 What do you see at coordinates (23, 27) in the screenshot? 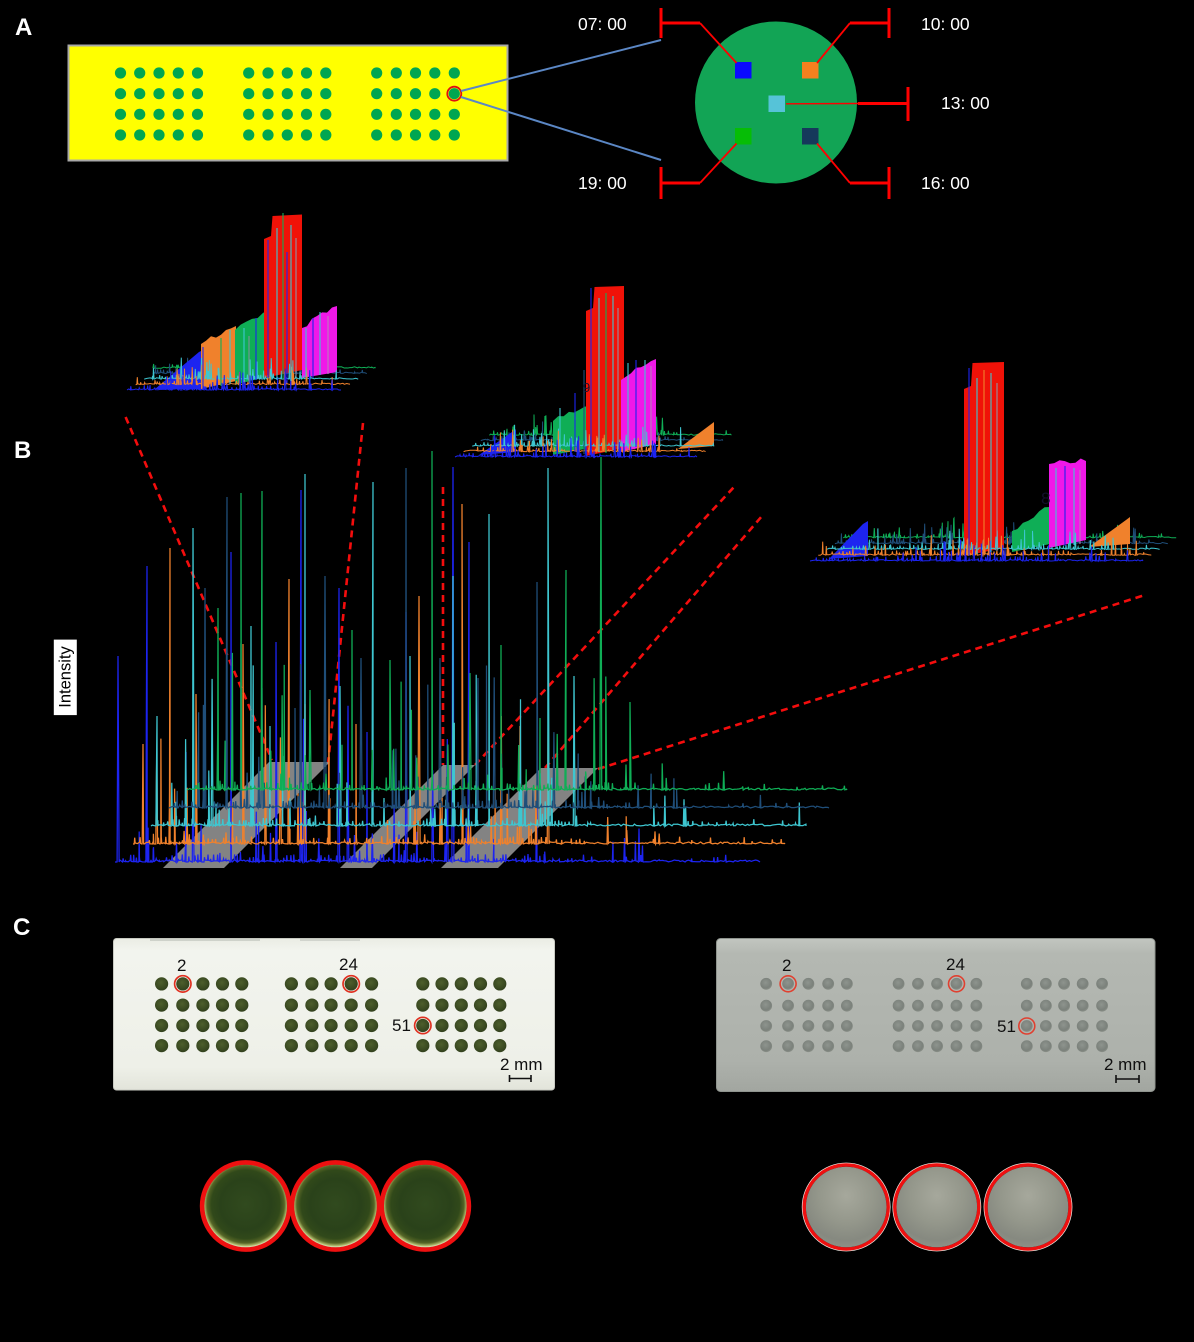
I see `svg-text: A` at bounding box center [23, 27].